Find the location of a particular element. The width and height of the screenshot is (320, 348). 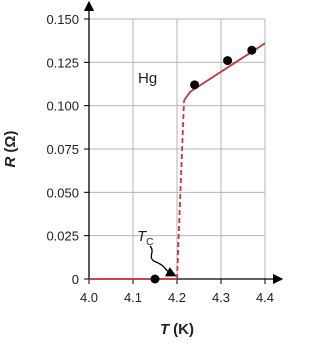

x-tick-label: 4.4 is located at coordinates (265, 297).